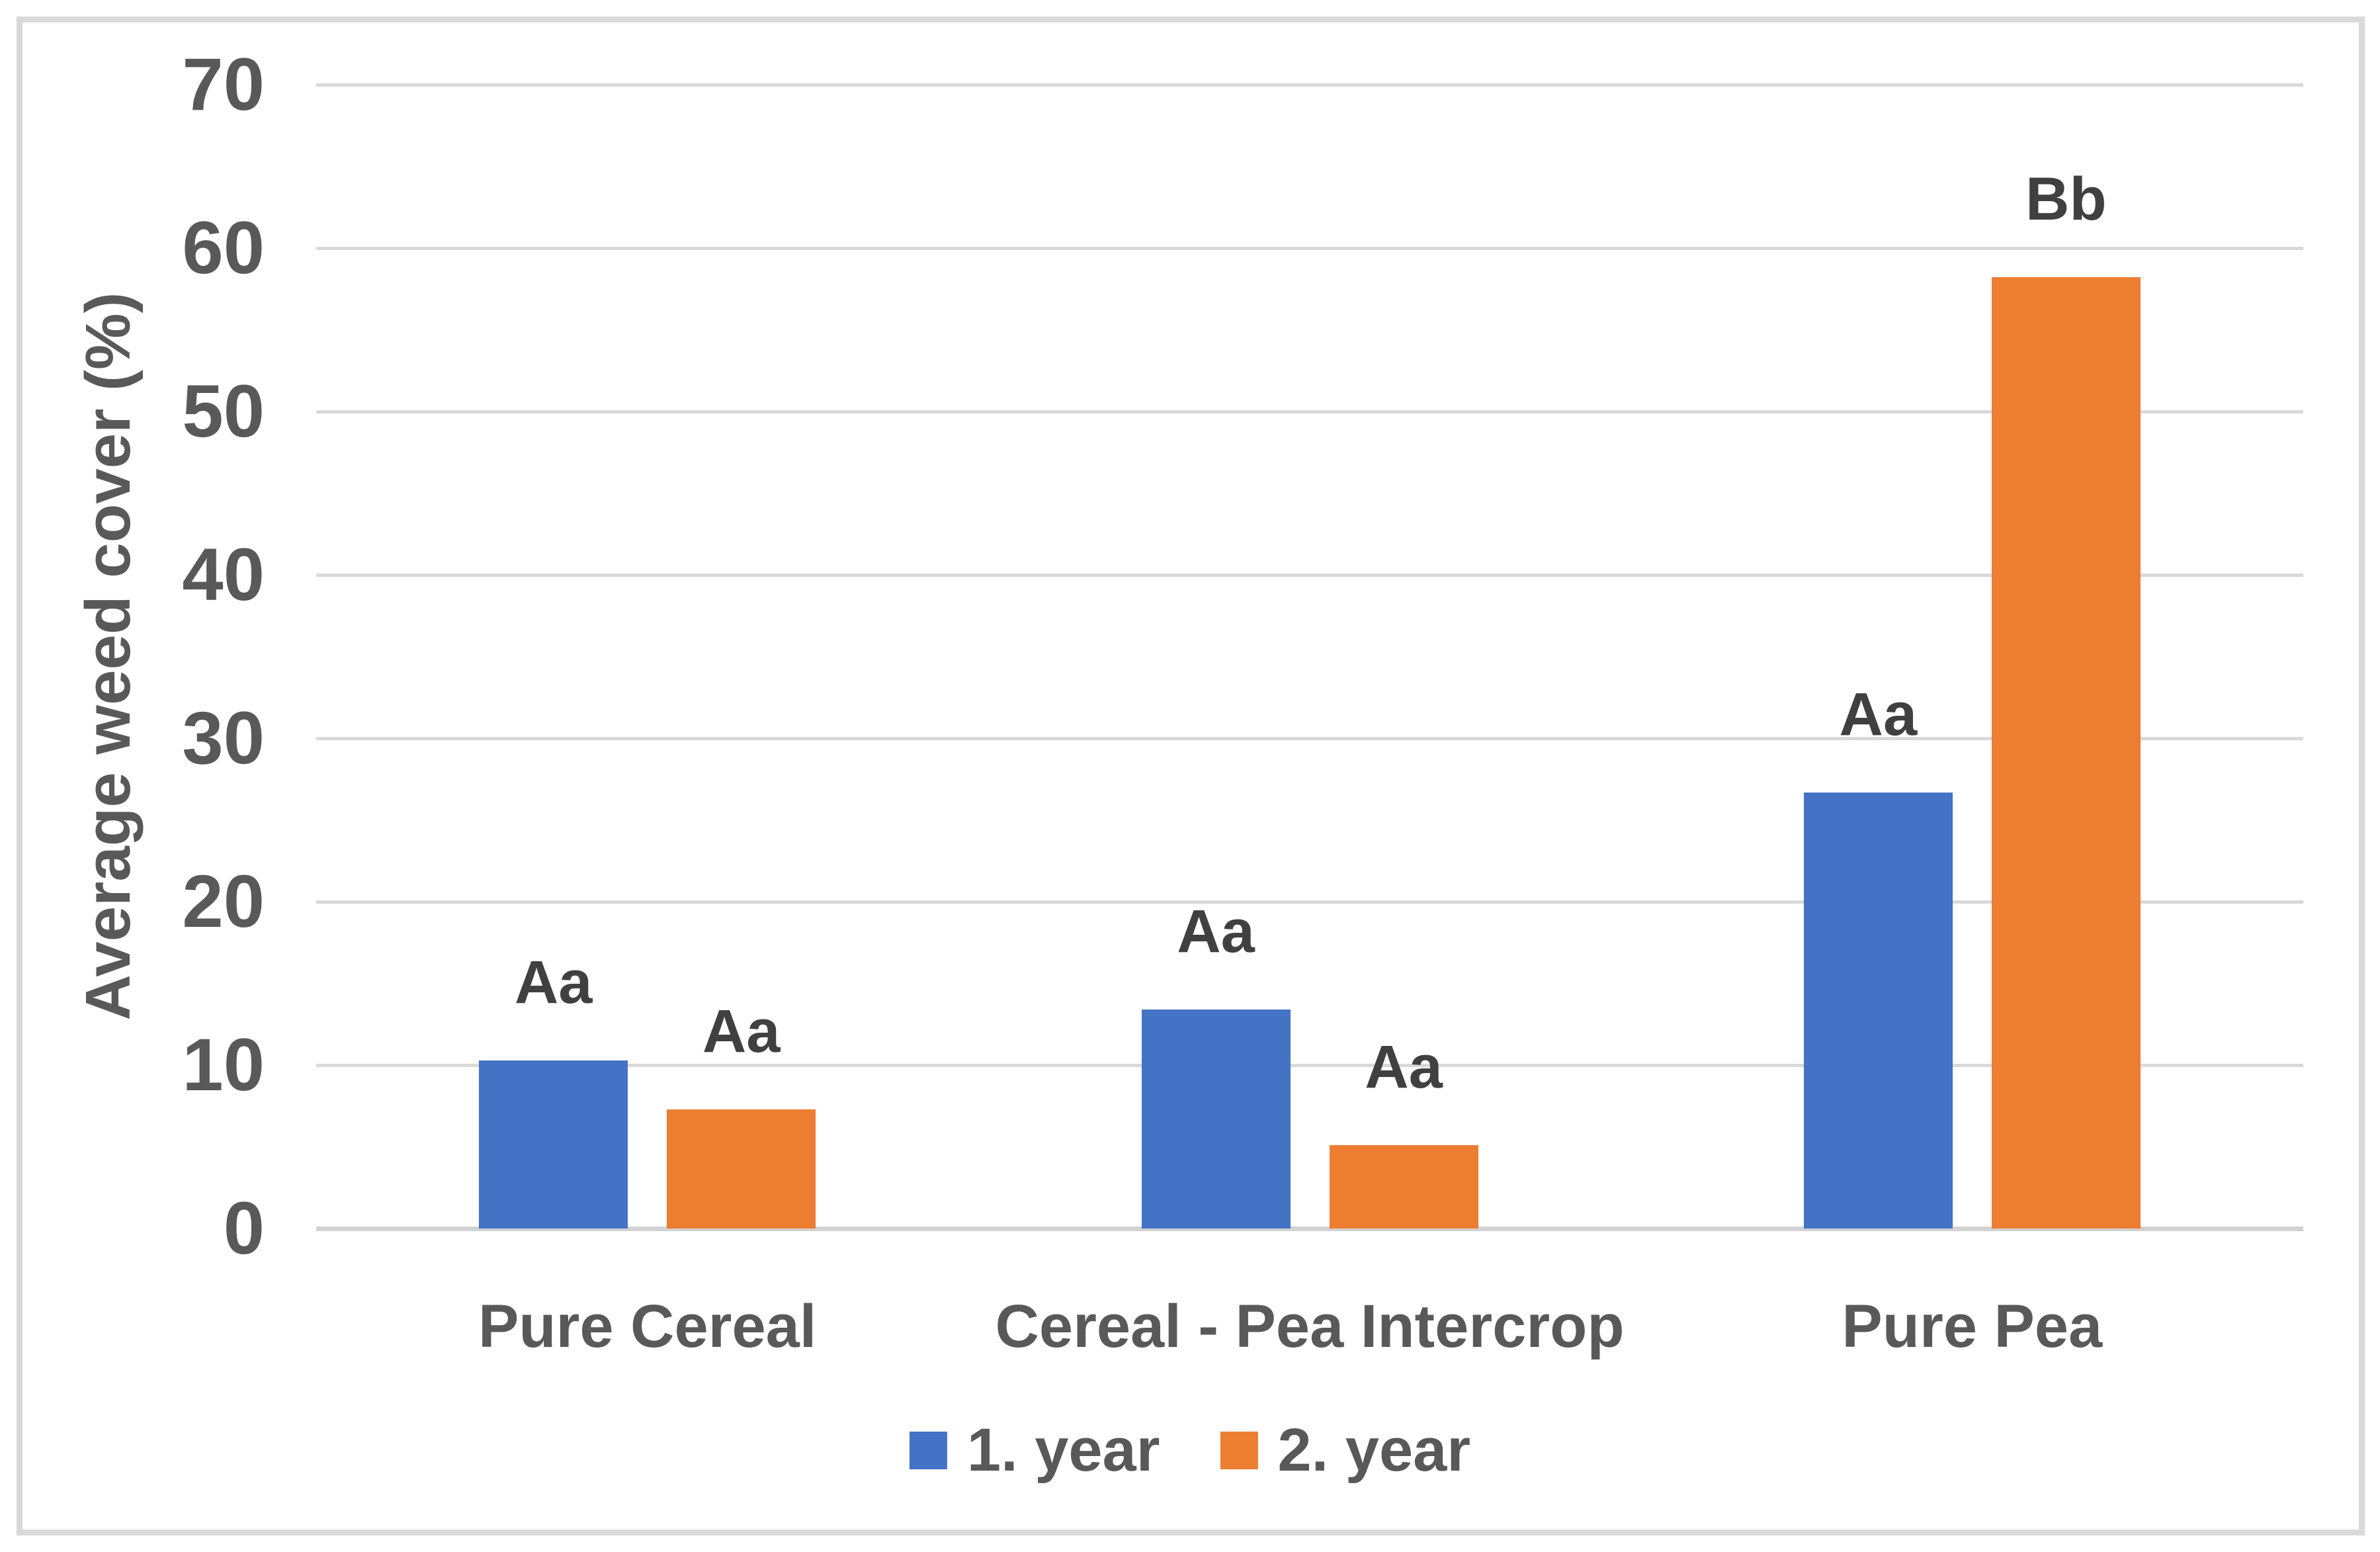 The width and height of the screenshot is (2380, 1552). I want to click on x-category-label-pure-pea: Pure Pea, so click(1972, 1326).